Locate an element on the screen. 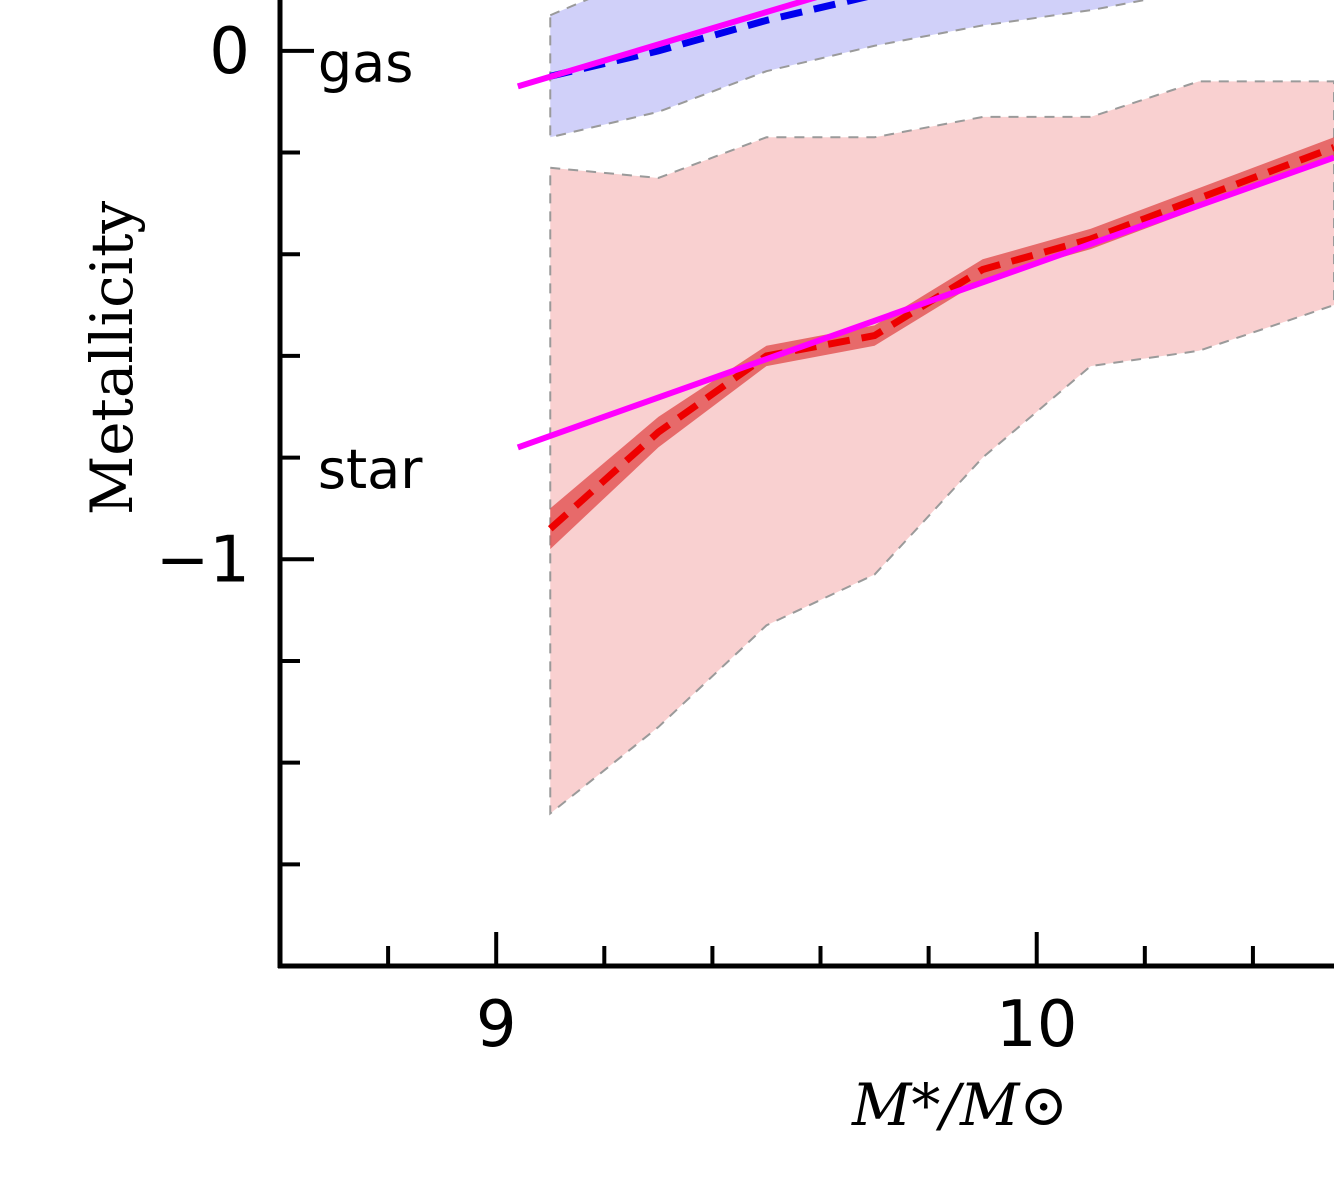 This screenshot has height=1201, width=1334. x-tick-label: 9 is located at coordinates (496, 1025).